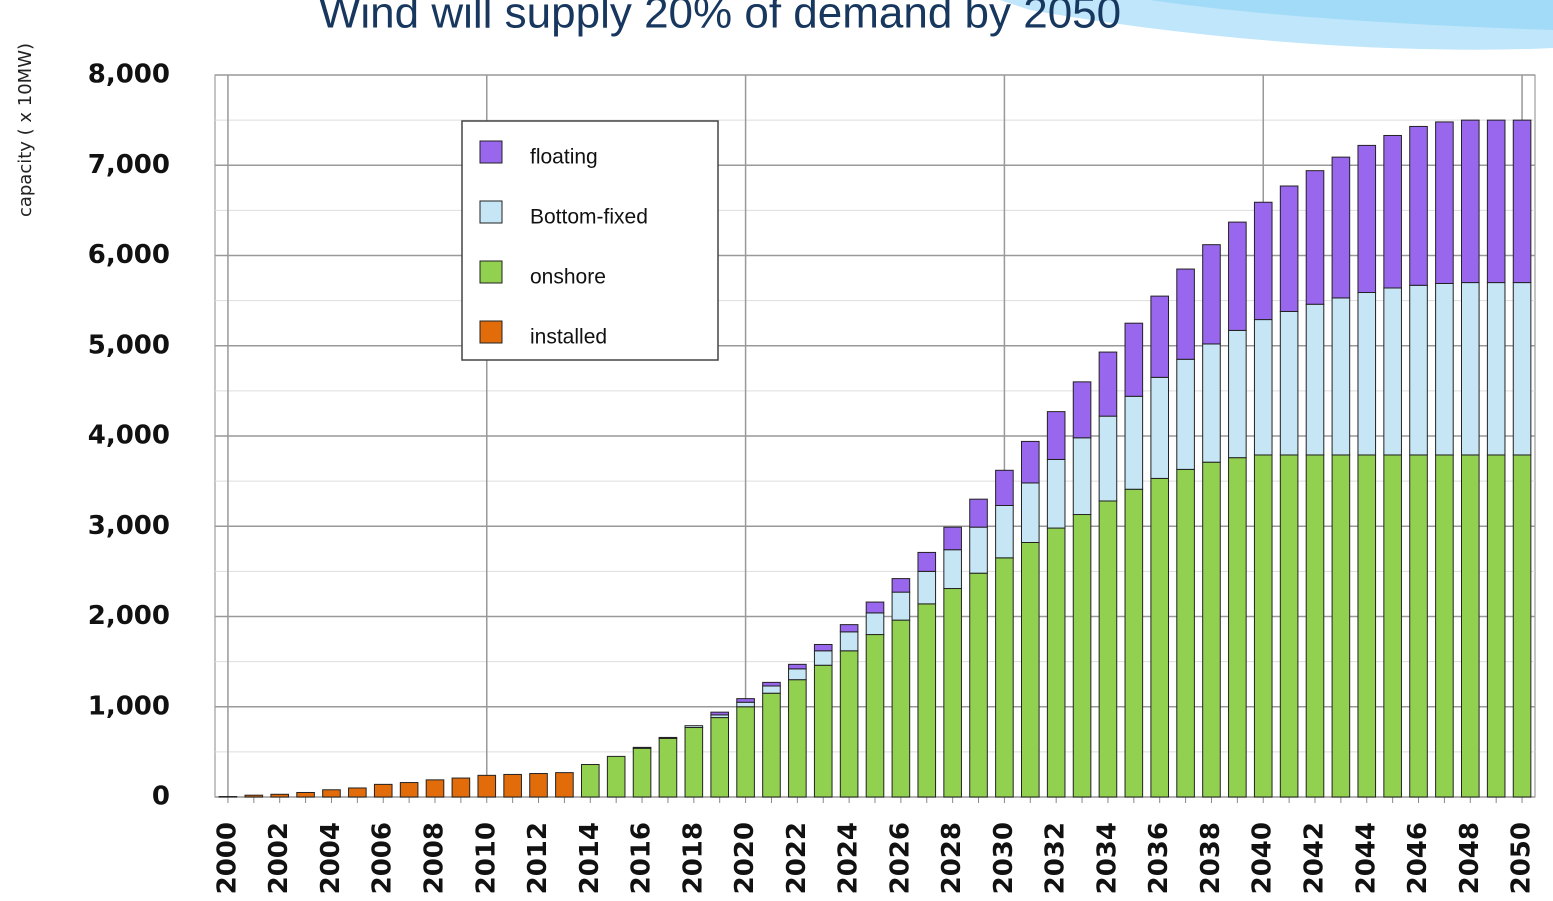 The width and height of the screenshot is (1553, 901). I want to click on x-tick-label: 2024, so click(849, 858).